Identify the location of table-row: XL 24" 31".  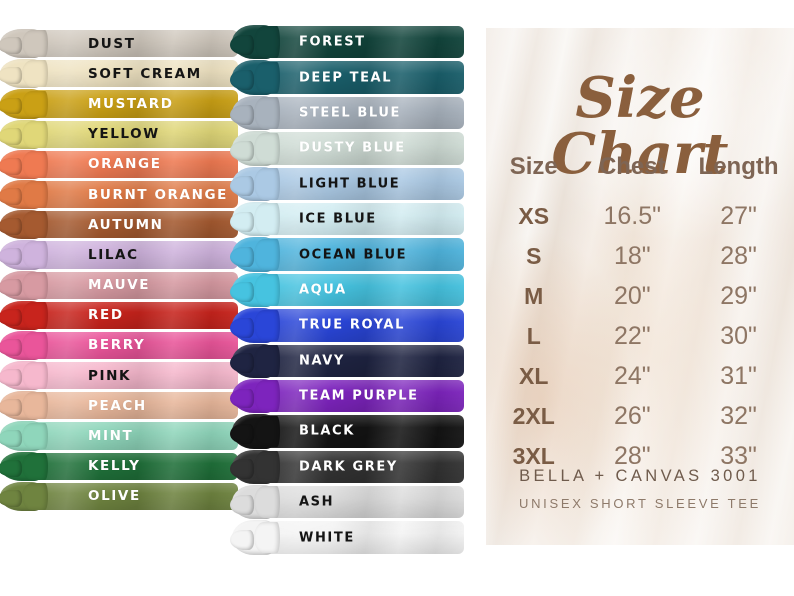
(640, 376).